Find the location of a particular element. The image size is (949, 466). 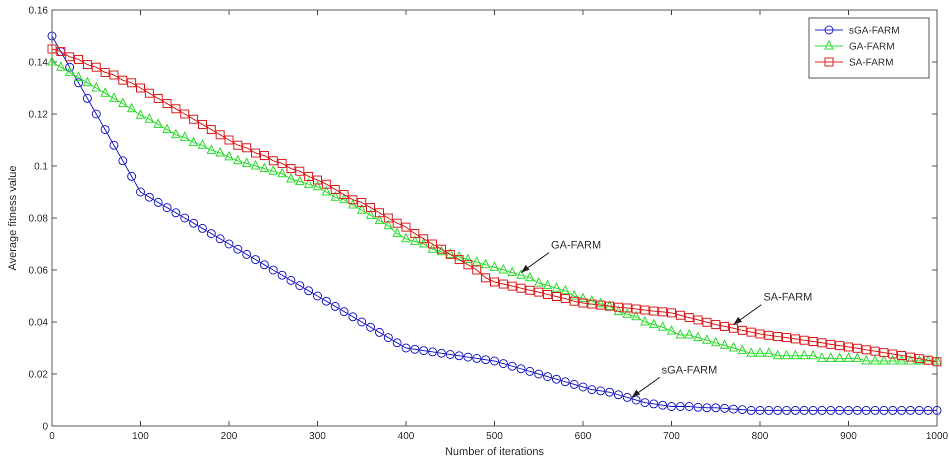

x-axis-title: Number of iterations is located at coordinates (494, 452).